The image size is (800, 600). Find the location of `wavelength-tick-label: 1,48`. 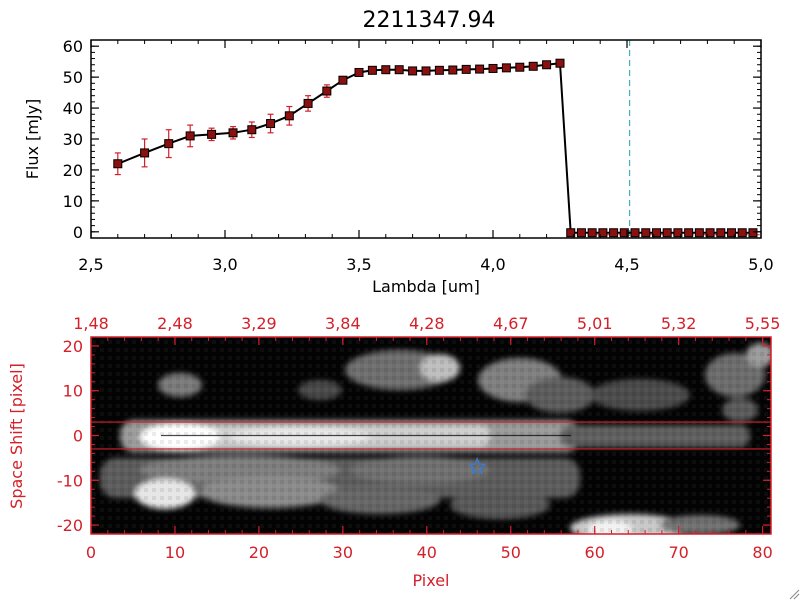

wavelength-tick-label: 1,48 is located at coordinates (91, 323).